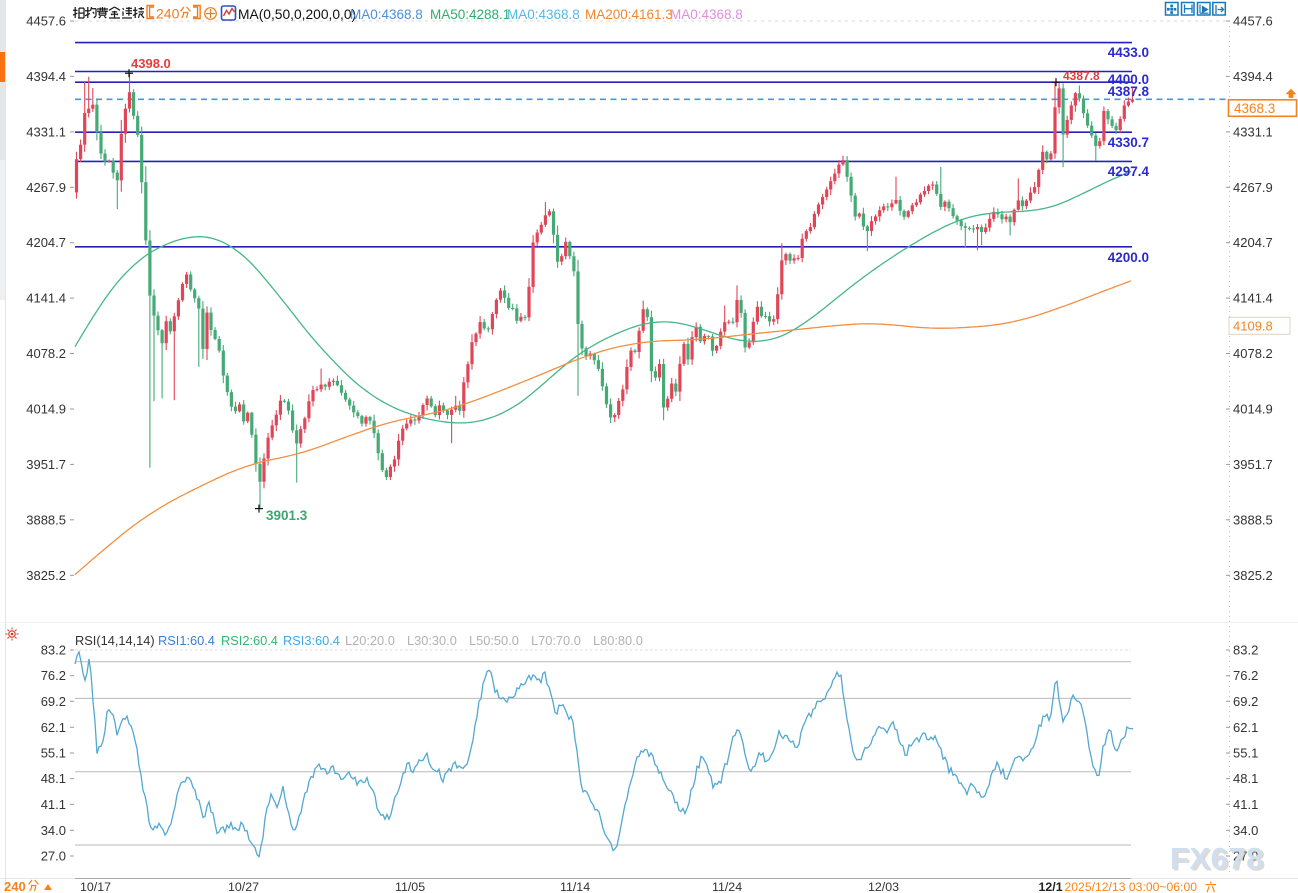  I want to click on svg-text: RSI(14,14,14), so click(115, 640).